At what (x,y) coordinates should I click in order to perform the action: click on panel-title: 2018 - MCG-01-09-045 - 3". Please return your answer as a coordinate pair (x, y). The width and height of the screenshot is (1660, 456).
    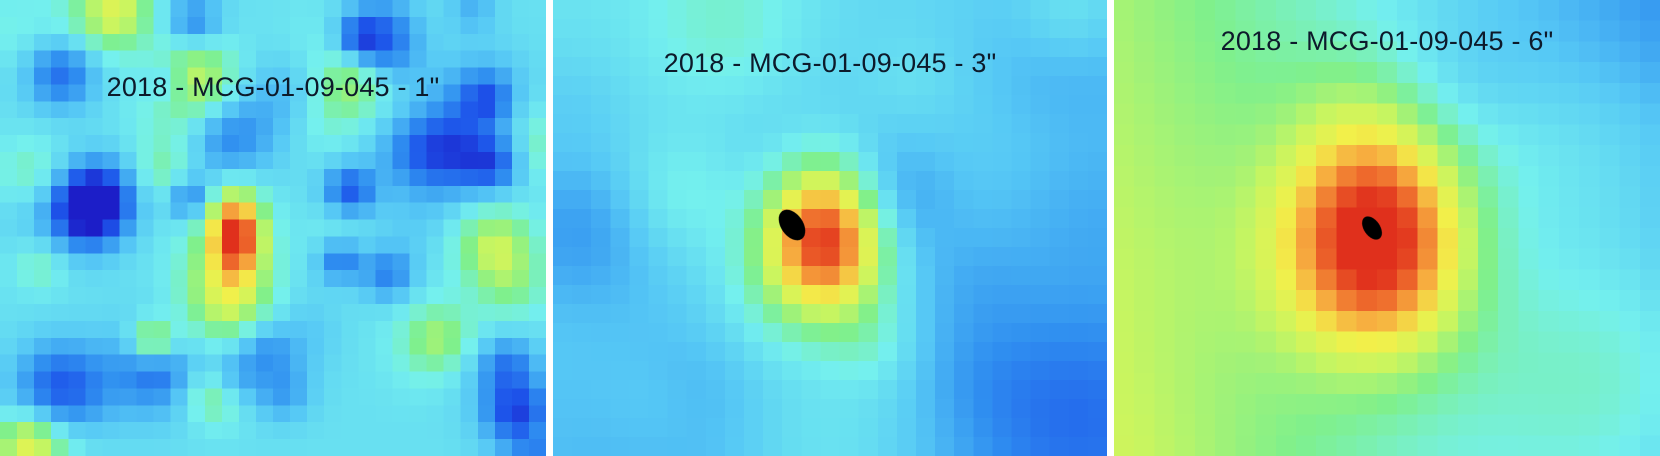
    Looking at the image, I should click on (830, 63).